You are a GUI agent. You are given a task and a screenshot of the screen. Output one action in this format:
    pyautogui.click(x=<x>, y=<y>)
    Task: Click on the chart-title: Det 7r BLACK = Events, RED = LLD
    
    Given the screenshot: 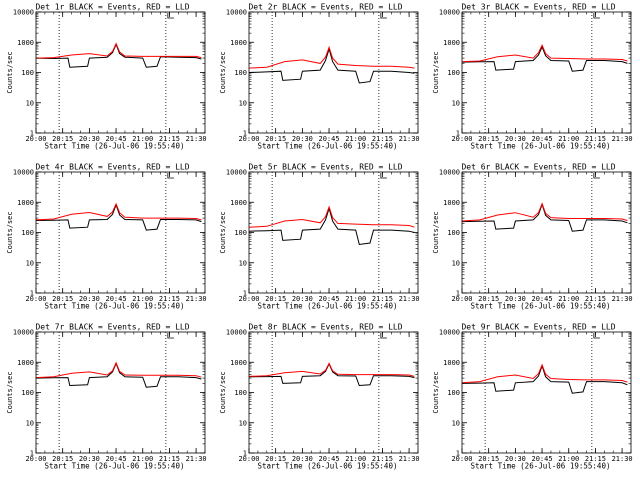 What is the action you would take?
    pyautogui.click(x=112, y=327)
    